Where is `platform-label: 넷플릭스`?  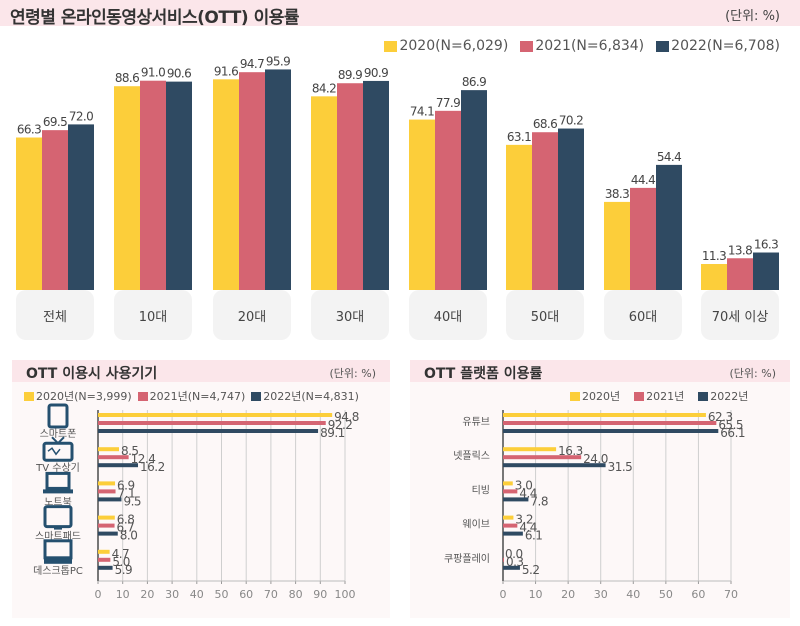
platform-label: 넷플릭스 is located at coordinates (471, 456).